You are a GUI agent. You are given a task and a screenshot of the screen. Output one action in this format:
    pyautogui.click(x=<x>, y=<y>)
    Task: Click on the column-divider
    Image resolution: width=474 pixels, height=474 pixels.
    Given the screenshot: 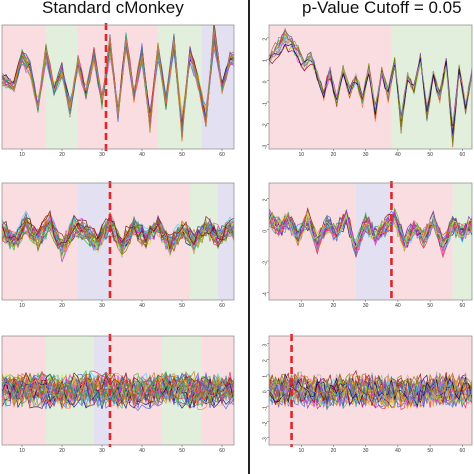 What is the action you would take?
    pyautogui.click(x=249, y=237)
    